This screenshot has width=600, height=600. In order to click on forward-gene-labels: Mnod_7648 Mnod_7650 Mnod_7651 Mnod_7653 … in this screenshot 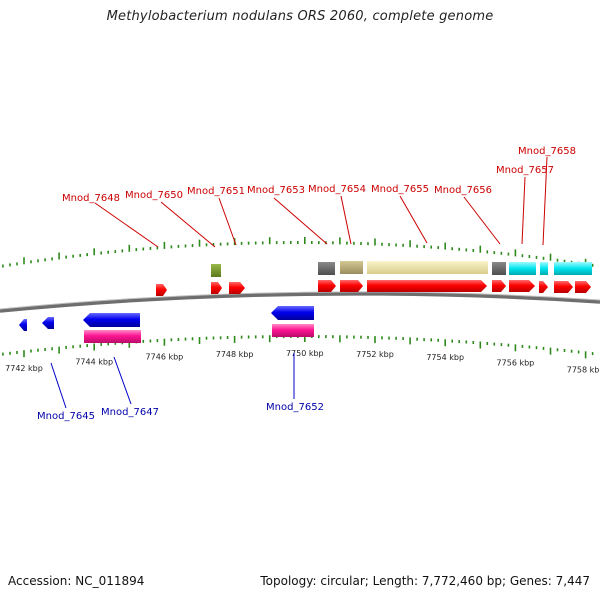, I will do `click(319, 175)`.